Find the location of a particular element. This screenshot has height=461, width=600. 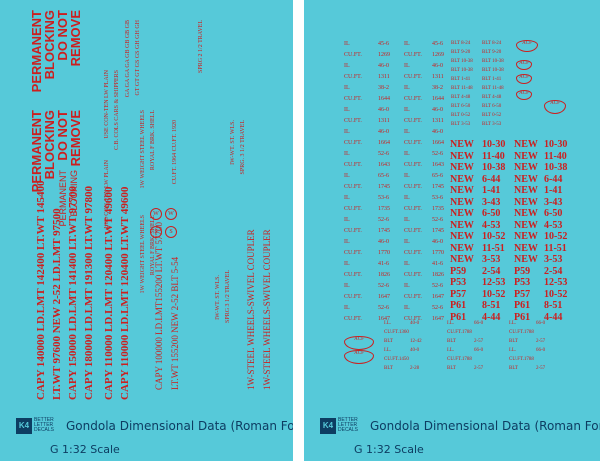

bottom-data-cell: CU.FT.1450 is located at coordinates (396, 359).